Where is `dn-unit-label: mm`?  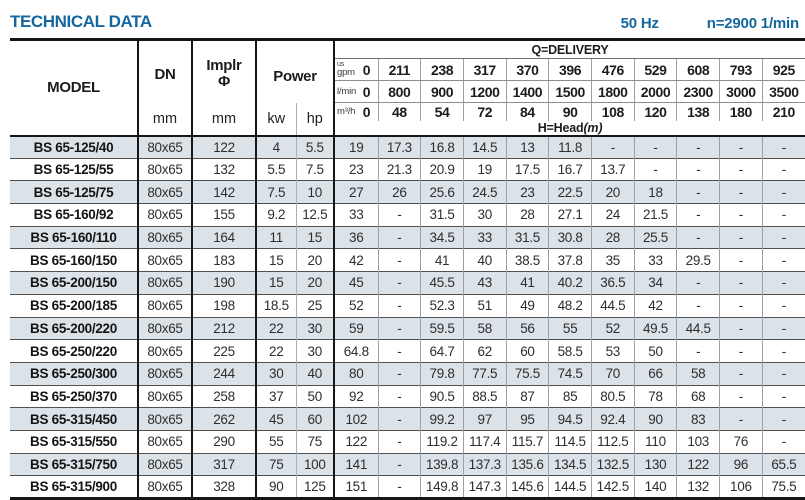
dn-unit-label: mm is located at coordinates (164, 119).